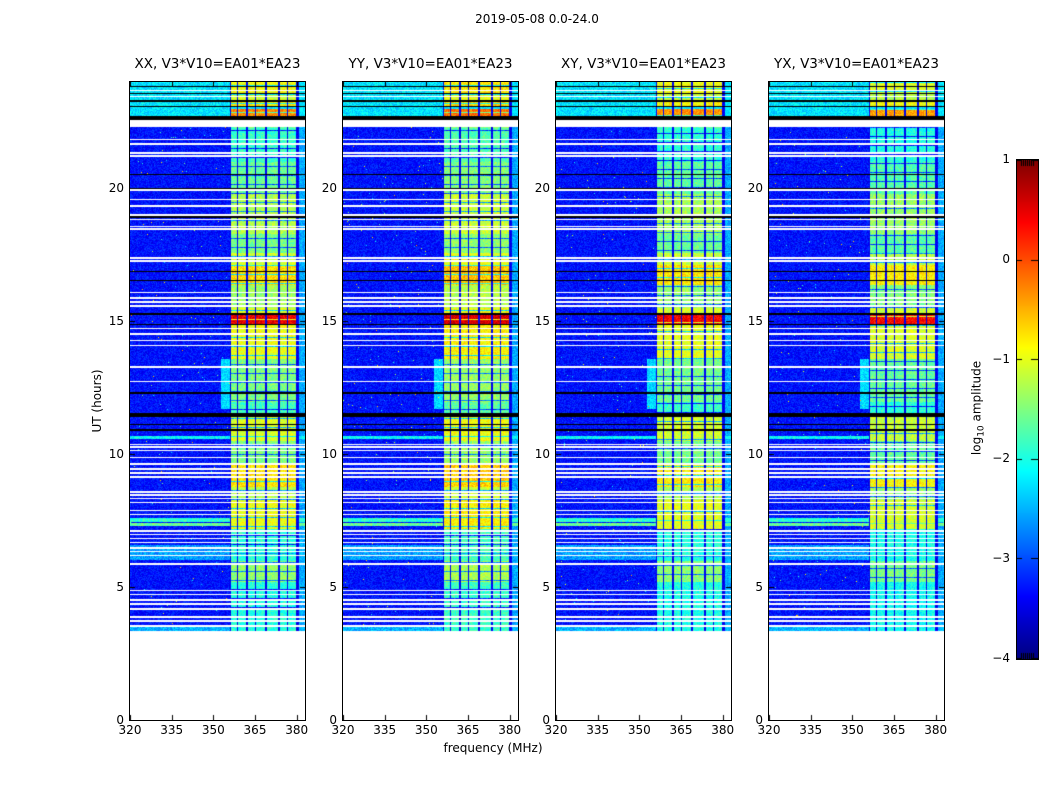 Image resolution: width=1050 pixels, height=800 pixels. I want to click on x-axis-label: frequency (MHz), so click(493, 748).